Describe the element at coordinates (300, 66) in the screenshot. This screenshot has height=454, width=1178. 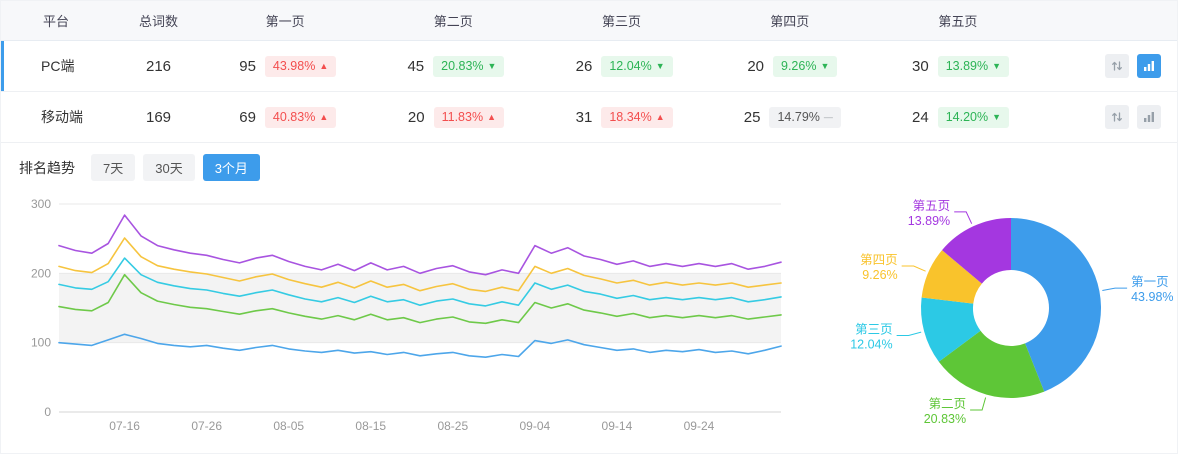
I see `change-badge: 43.98% ▲` at that location.